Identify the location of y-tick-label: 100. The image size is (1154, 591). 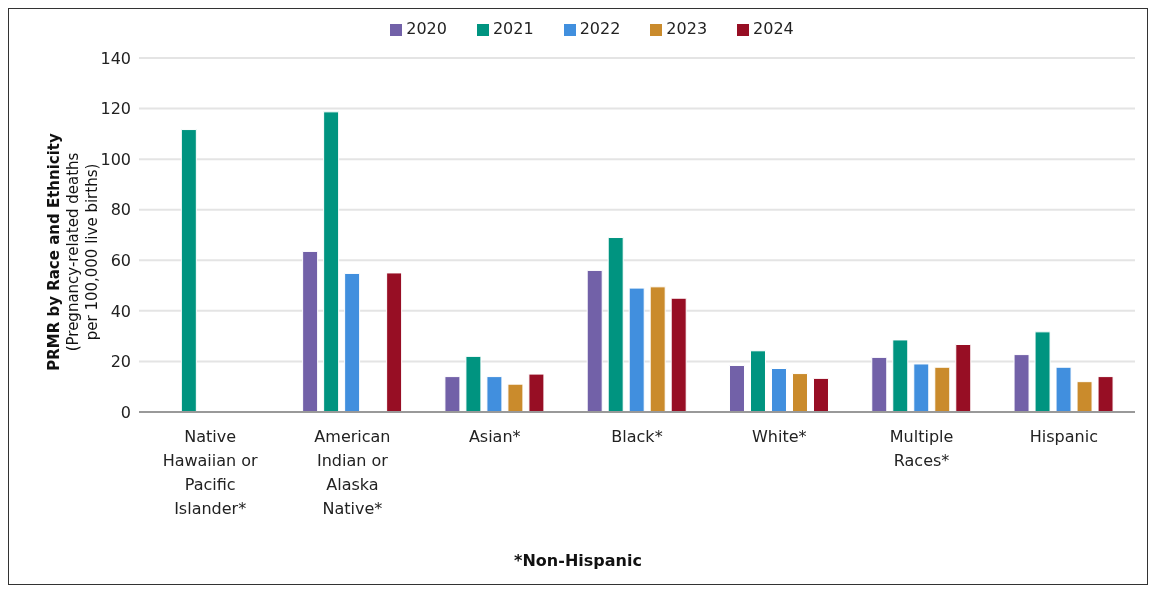
(115, 159).